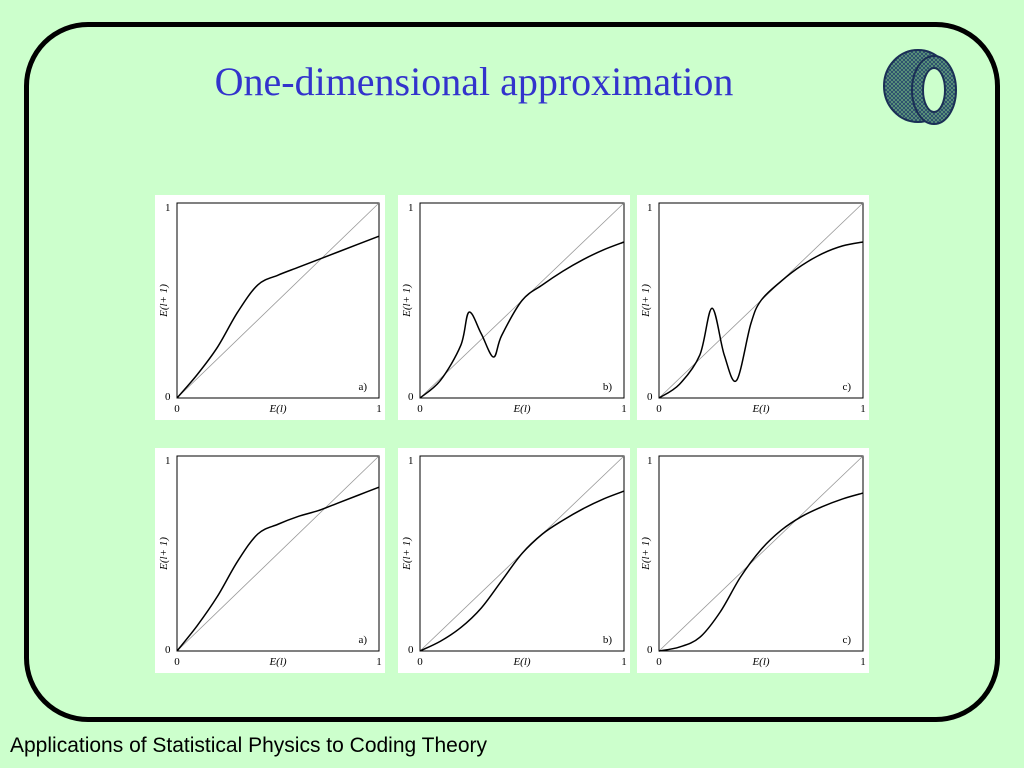 This screenshot has height=768, width=1024. I want to click on chart-panel-1a: 0 1 0 1 E(l) E(l+ 1) a), so click(270, 307).